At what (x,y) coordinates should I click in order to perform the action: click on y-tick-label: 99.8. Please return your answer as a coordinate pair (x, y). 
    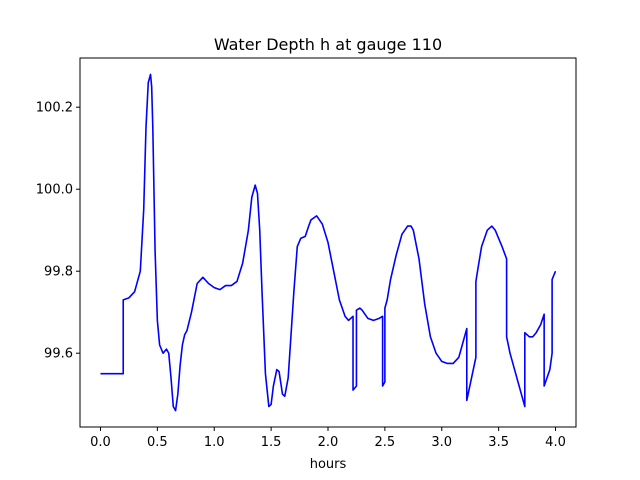
    Looking at the image, I should click on (58, 272).